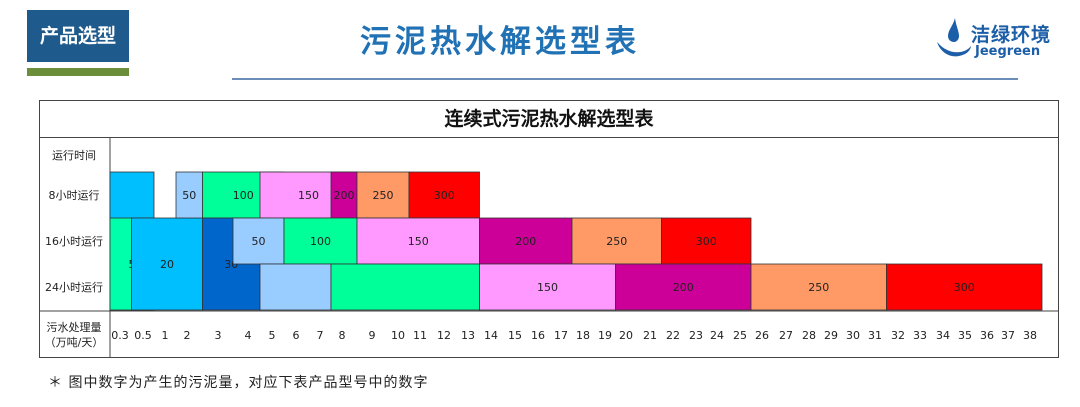 The height and width of the screenshot is (407, 1080). I want to click on x-tick-label: 25, so click(740, 335).